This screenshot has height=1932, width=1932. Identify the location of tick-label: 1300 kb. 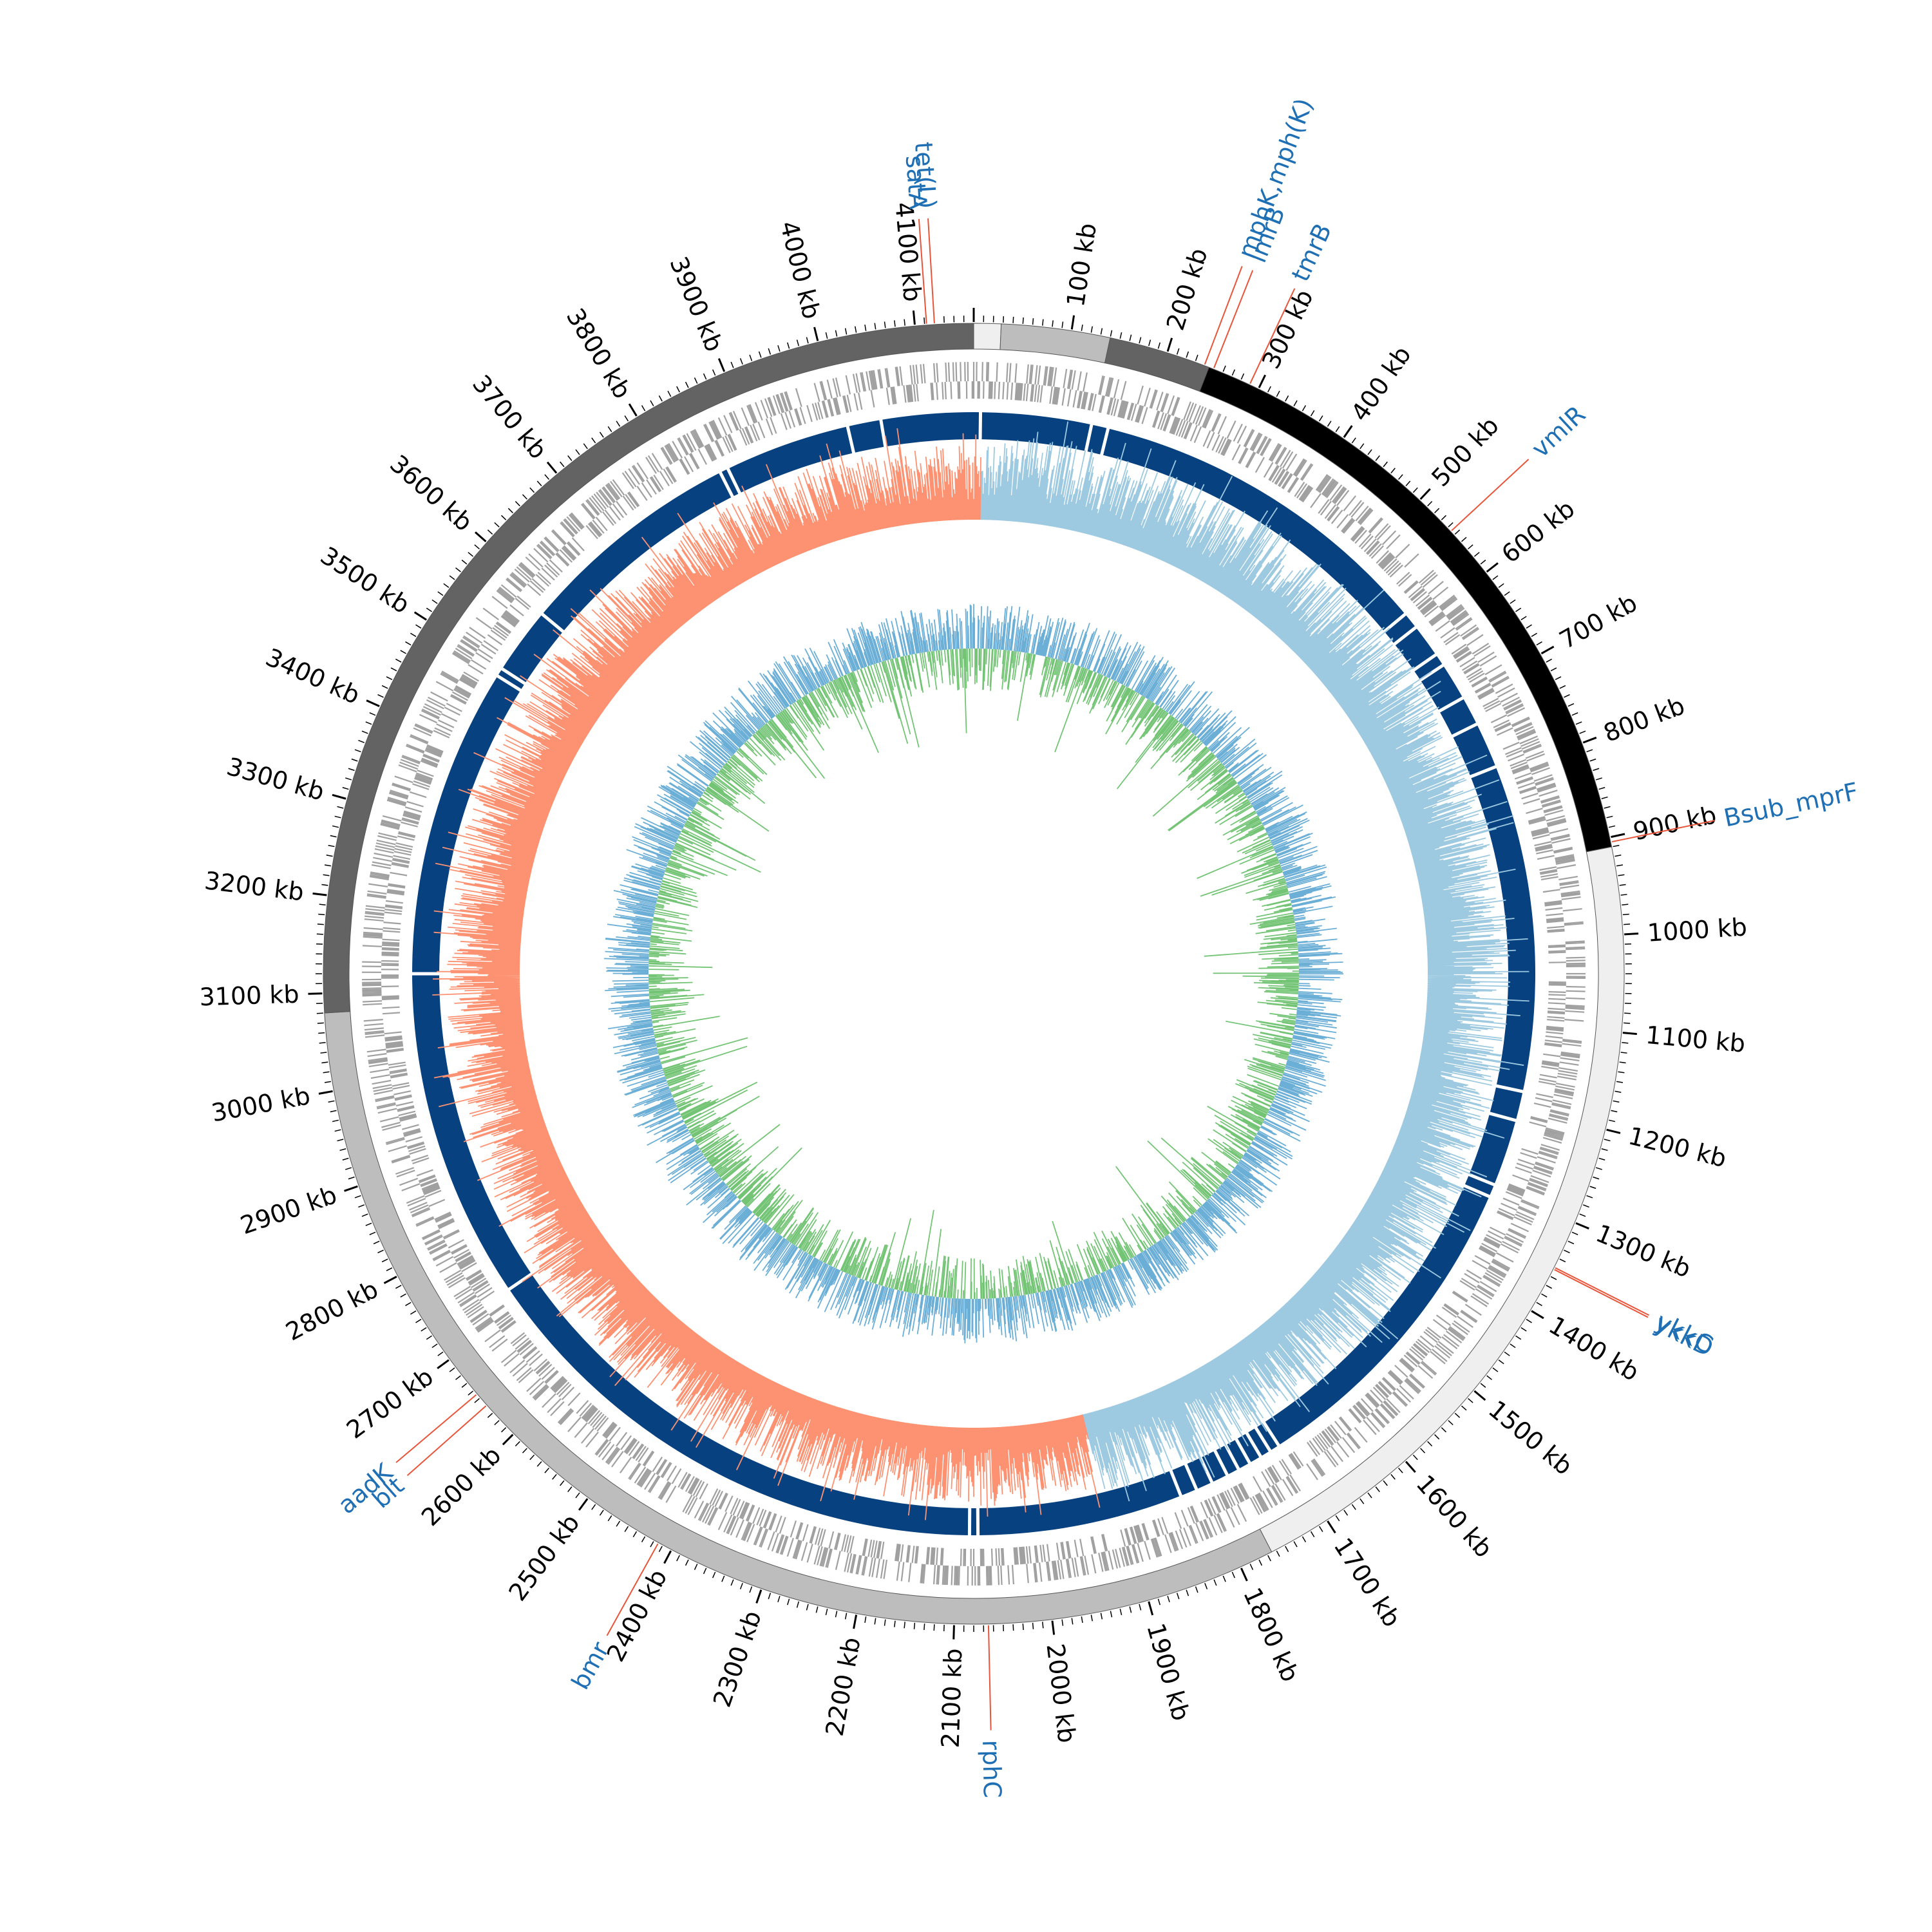
(1643, 1251).